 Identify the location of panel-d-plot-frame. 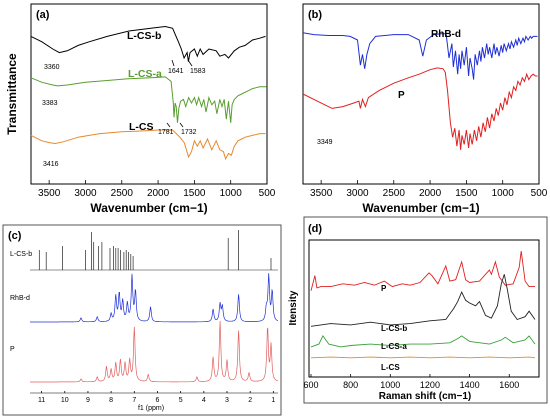
(424, 308).